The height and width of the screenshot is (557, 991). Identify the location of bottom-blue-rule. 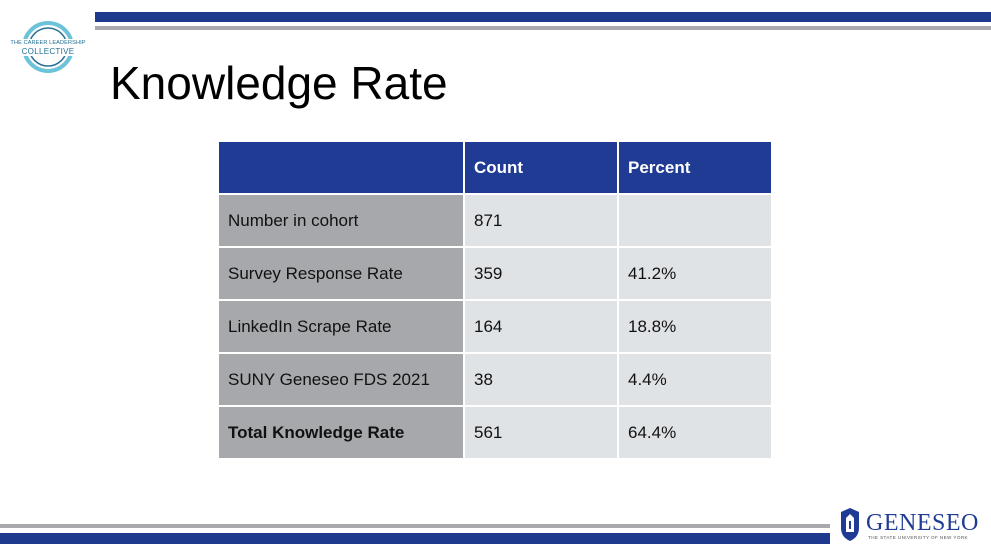
(415, 538).